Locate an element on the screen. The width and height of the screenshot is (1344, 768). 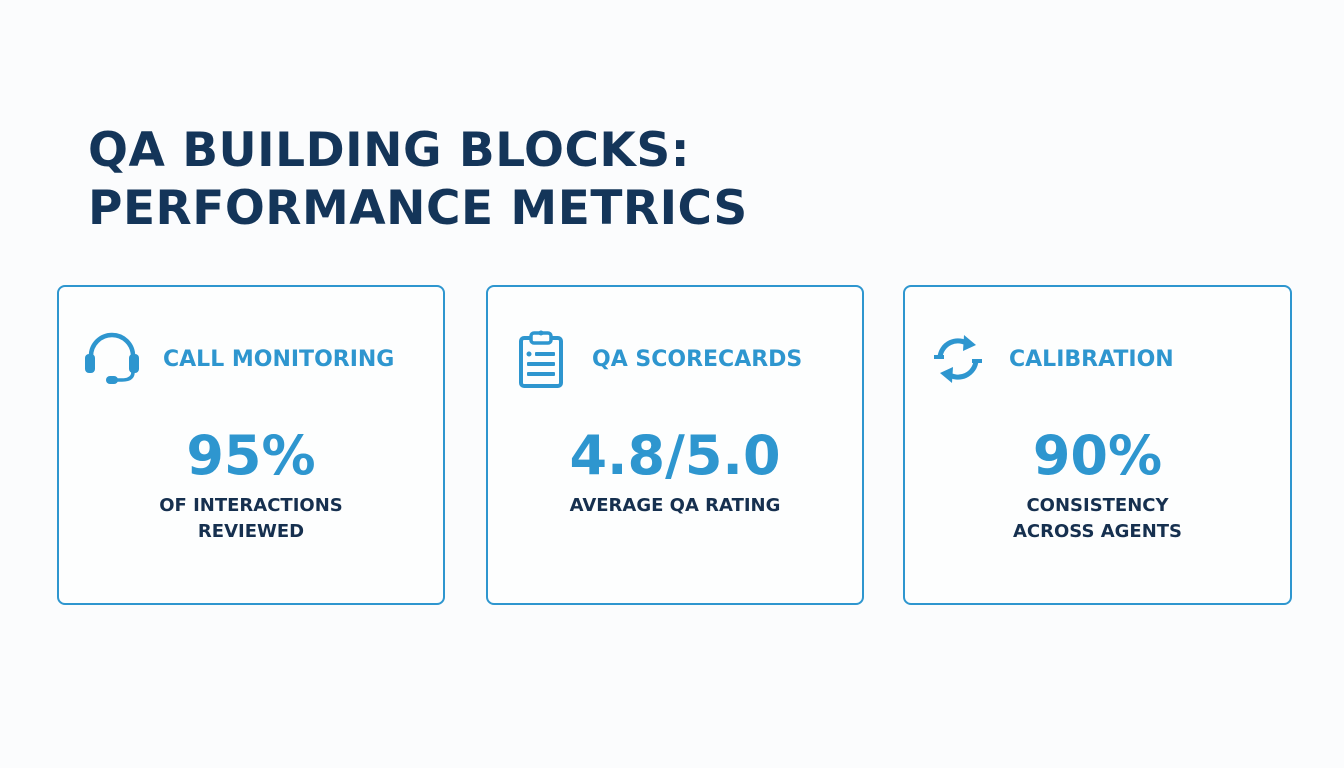
metric-label: AVERAGE QA RATING is located at coordinates (675, 505).